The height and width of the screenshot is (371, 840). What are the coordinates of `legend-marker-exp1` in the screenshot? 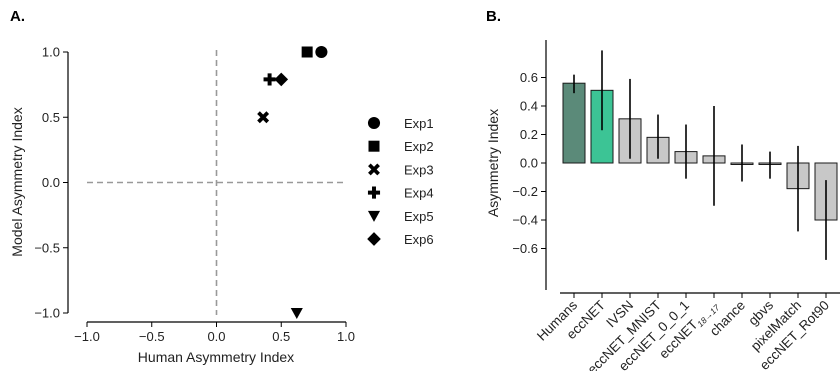 It's located at (374, 123).